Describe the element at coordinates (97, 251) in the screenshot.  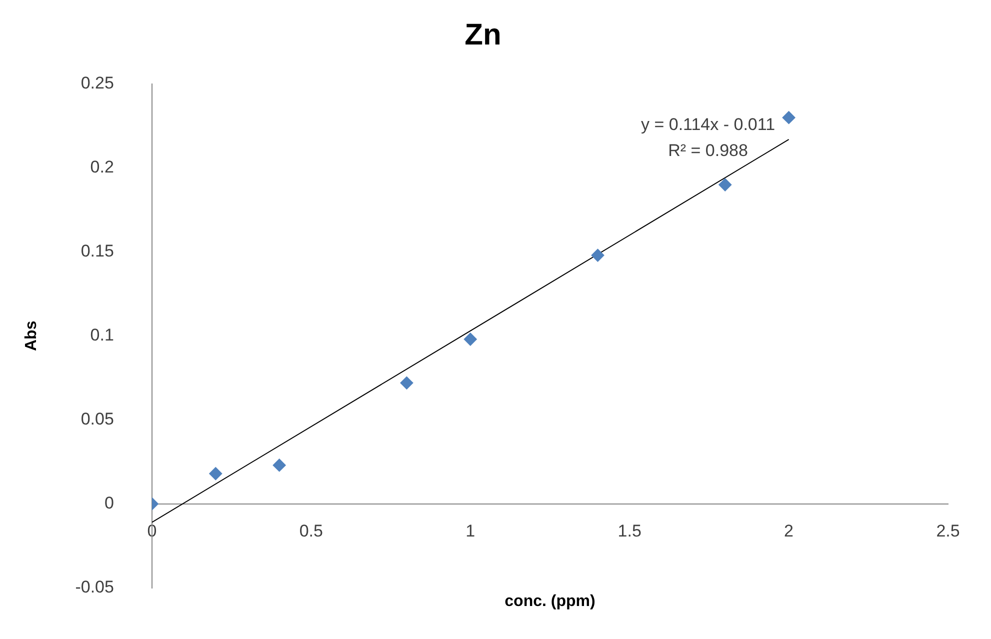
I see `y-tick-label: 0.15` at that location.